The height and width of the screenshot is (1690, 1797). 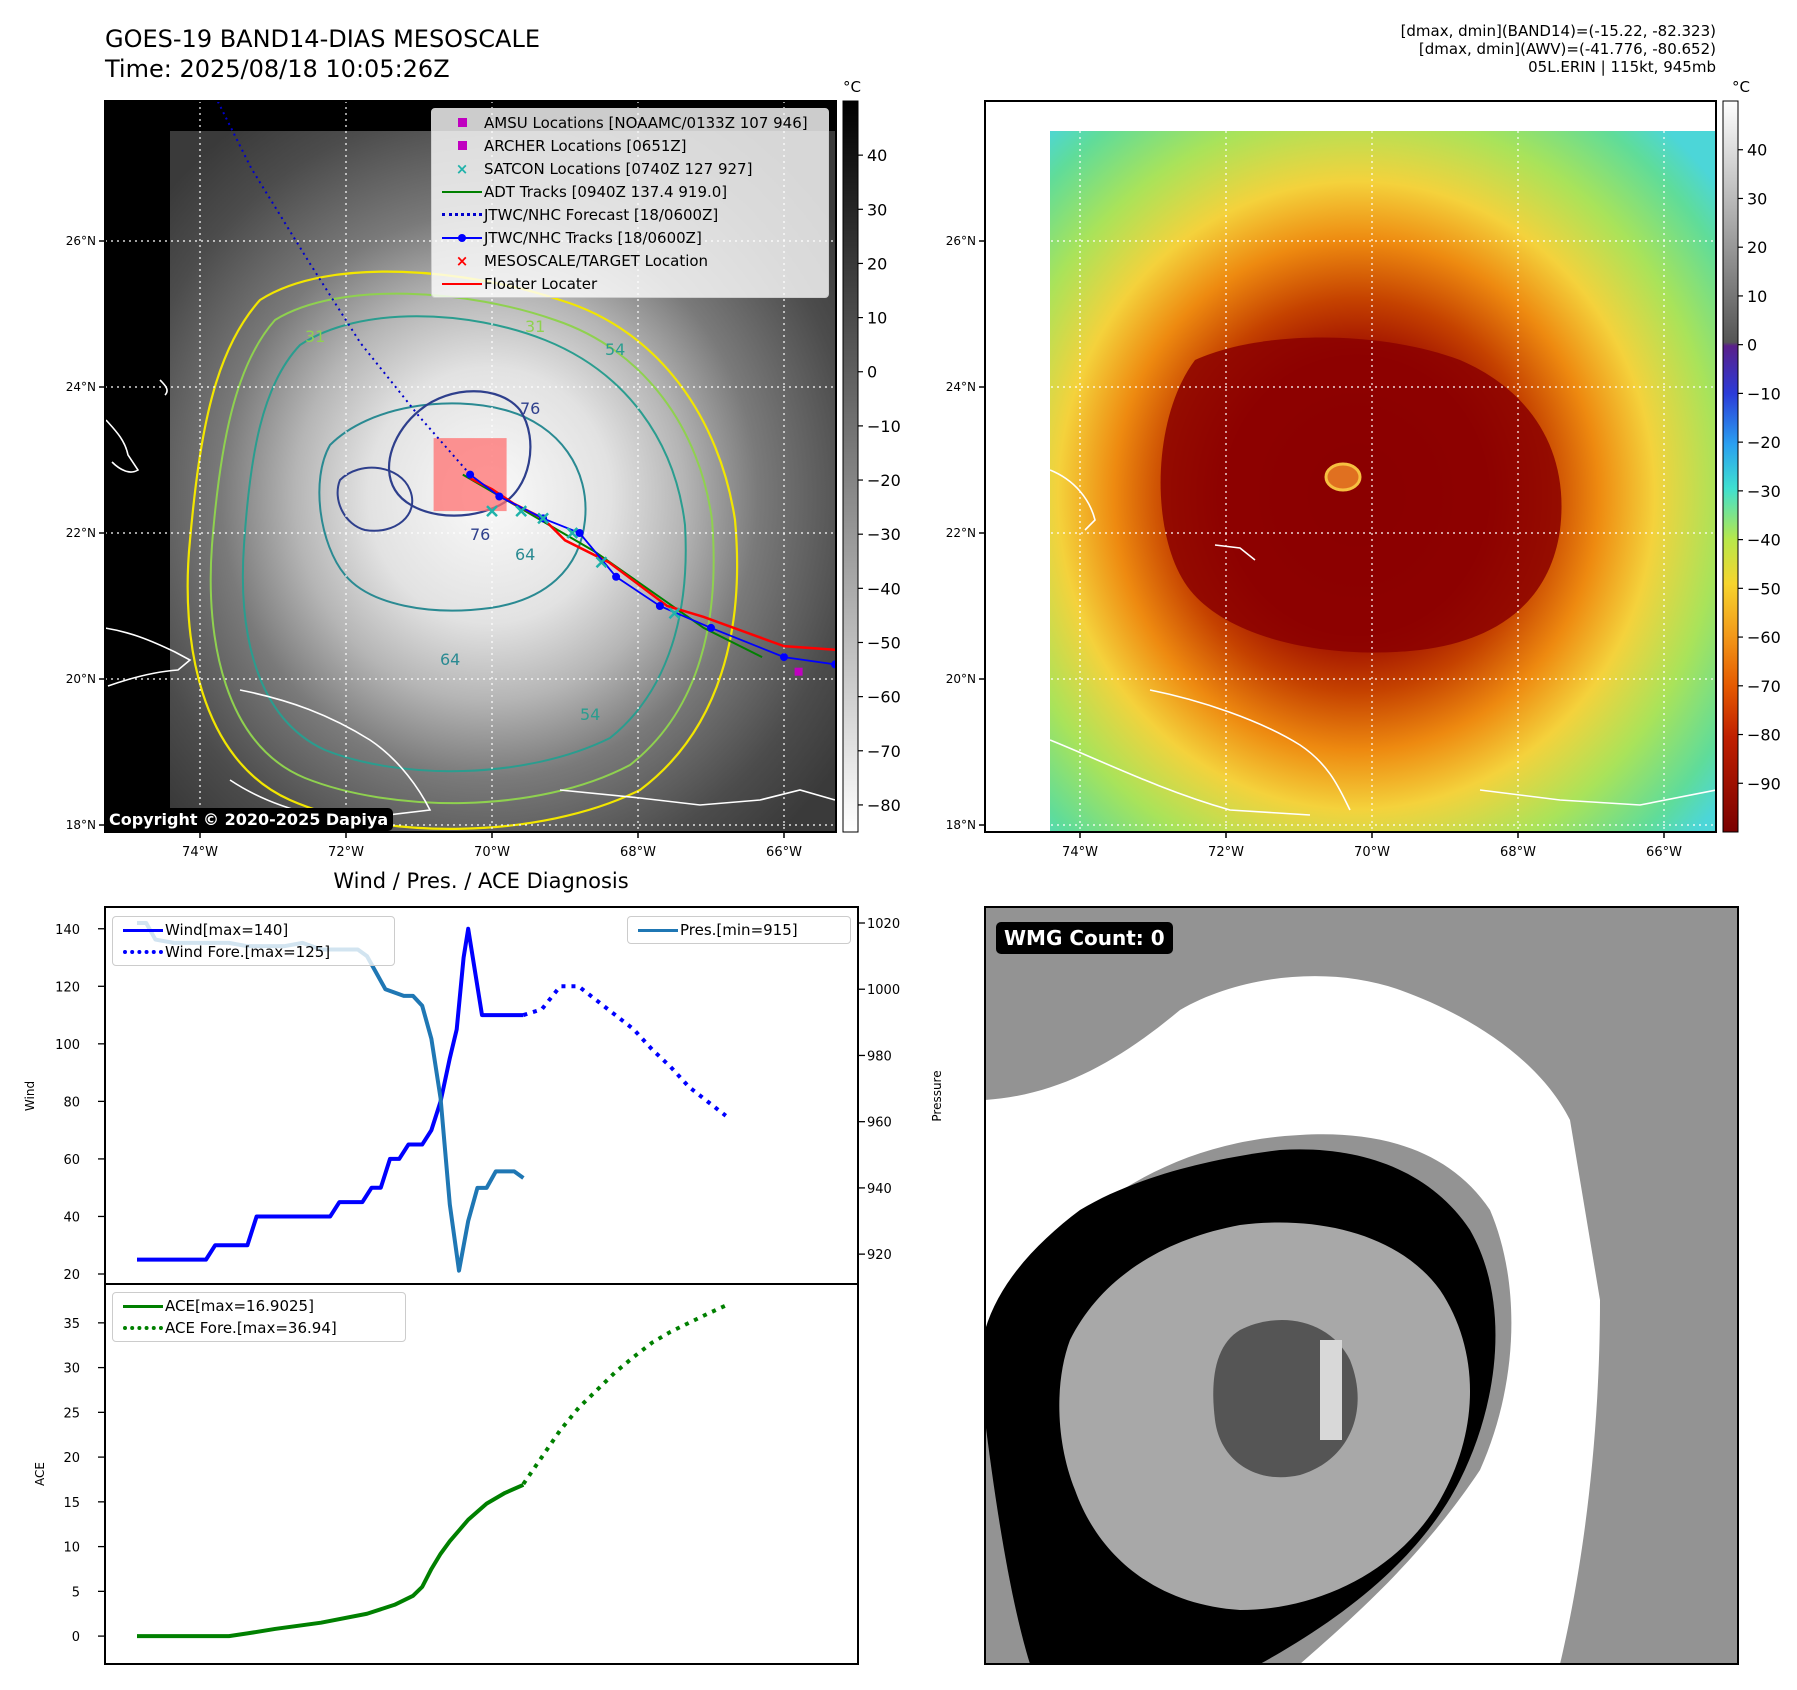 What do you see at coordinates (884, 426) in the screenshot?
I see `colorbar-tick-label: −10` at bounding box center [884, 426].